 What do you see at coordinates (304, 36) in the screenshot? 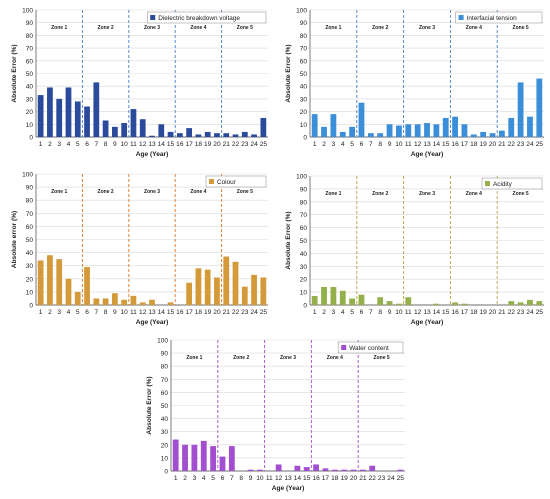
I see `y-tick-label: 80` at bounding box center [304, 36].